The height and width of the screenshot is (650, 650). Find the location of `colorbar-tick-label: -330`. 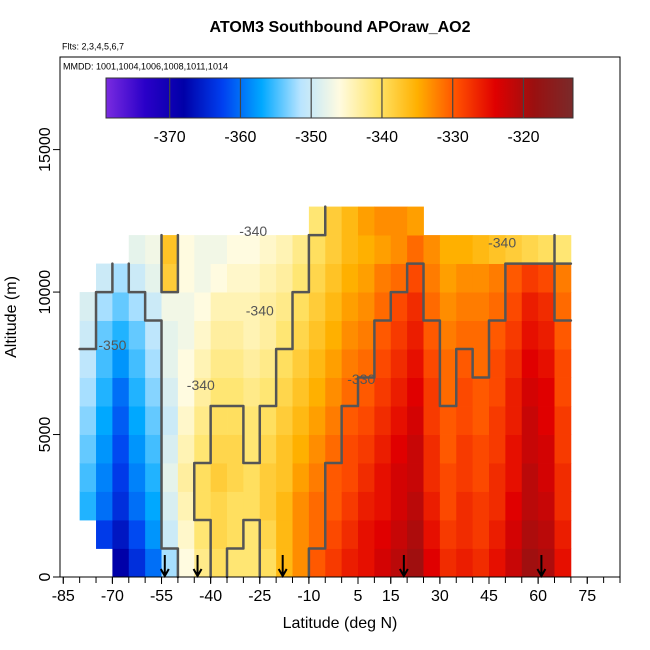

colorbar-tick-label: -330 is located at coordinates (453, 137).